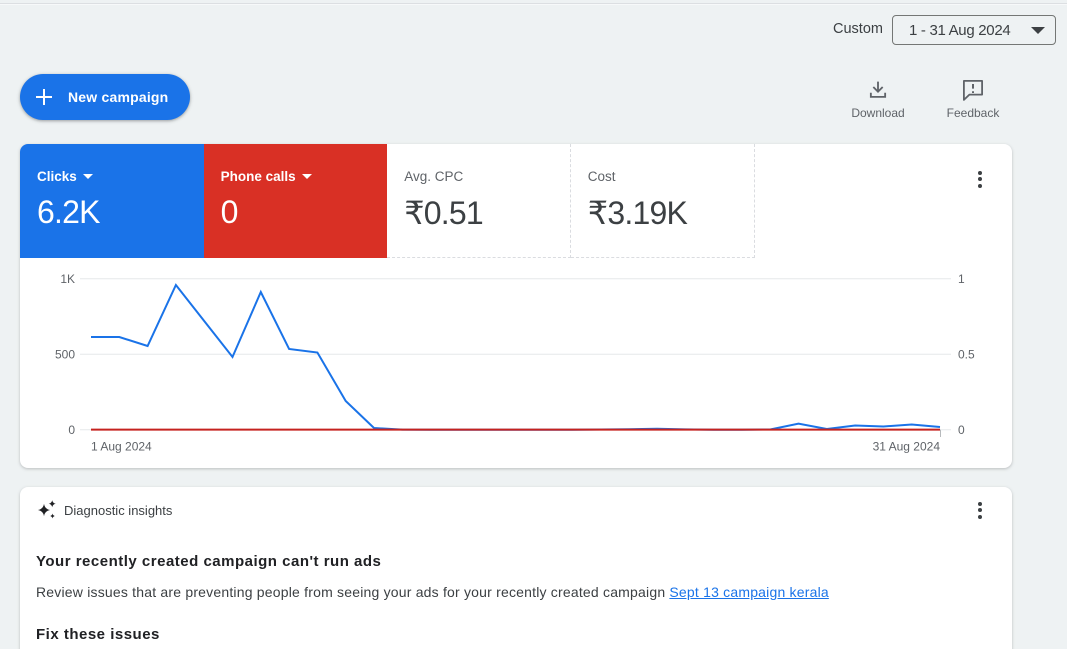 The height and width of the screenshot is (649, 1067). Describe the element at coordinates (65, 355) in the screenshot. I see `svg-text: 500` at that location.